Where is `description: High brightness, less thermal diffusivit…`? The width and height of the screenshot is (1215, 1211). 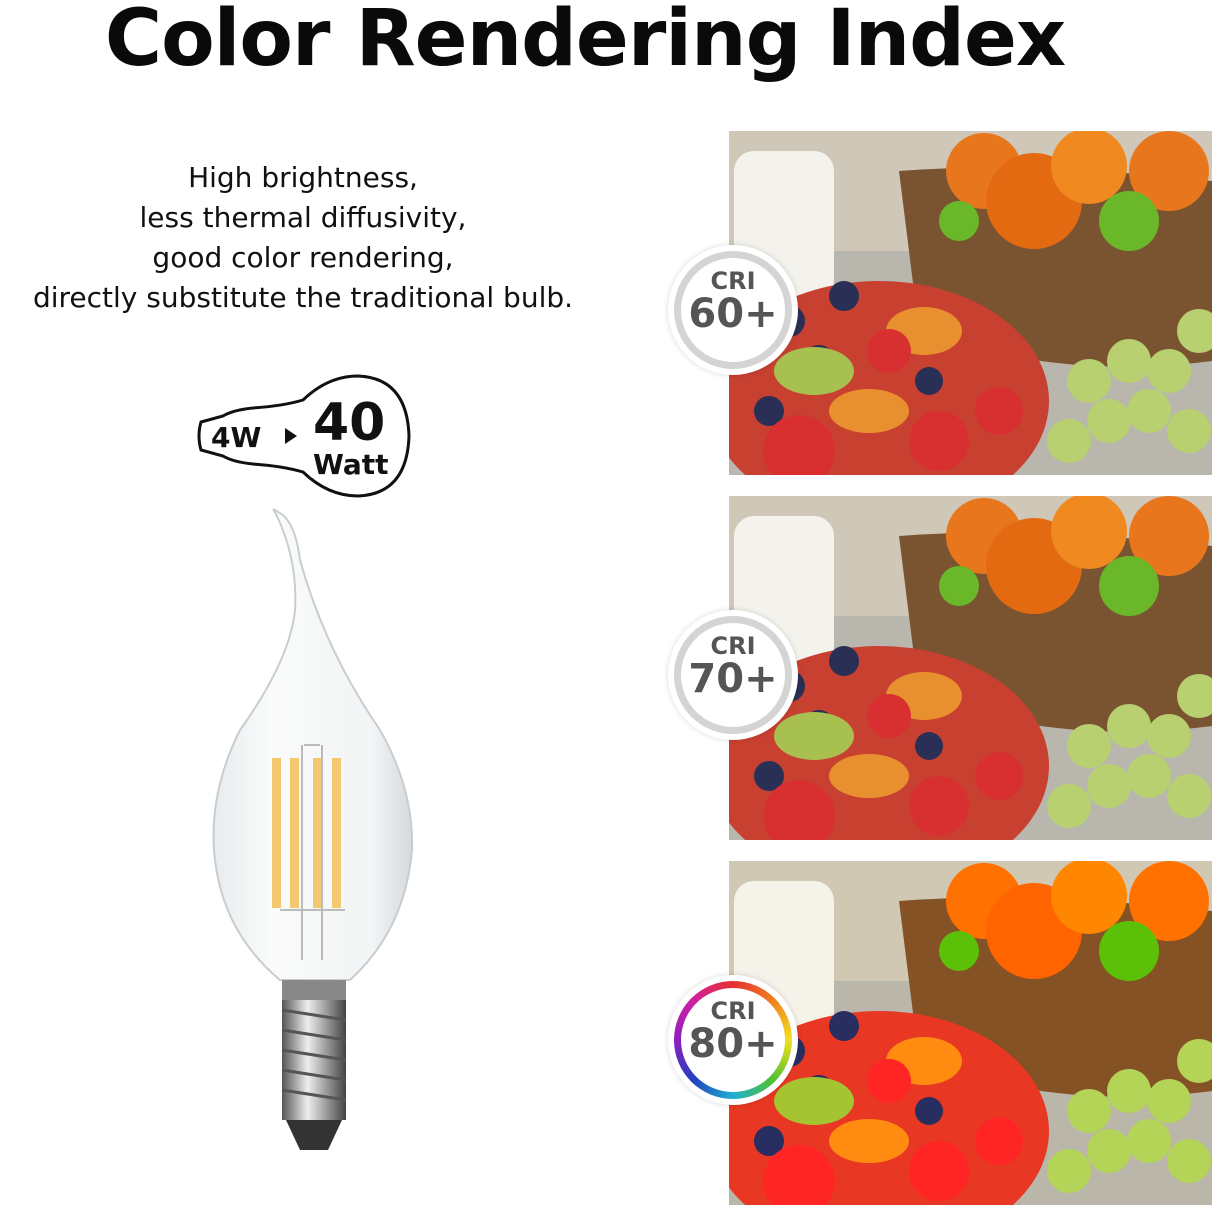 description: High brightness, less thermal diffusivit… is located at coordinates (303, 238).